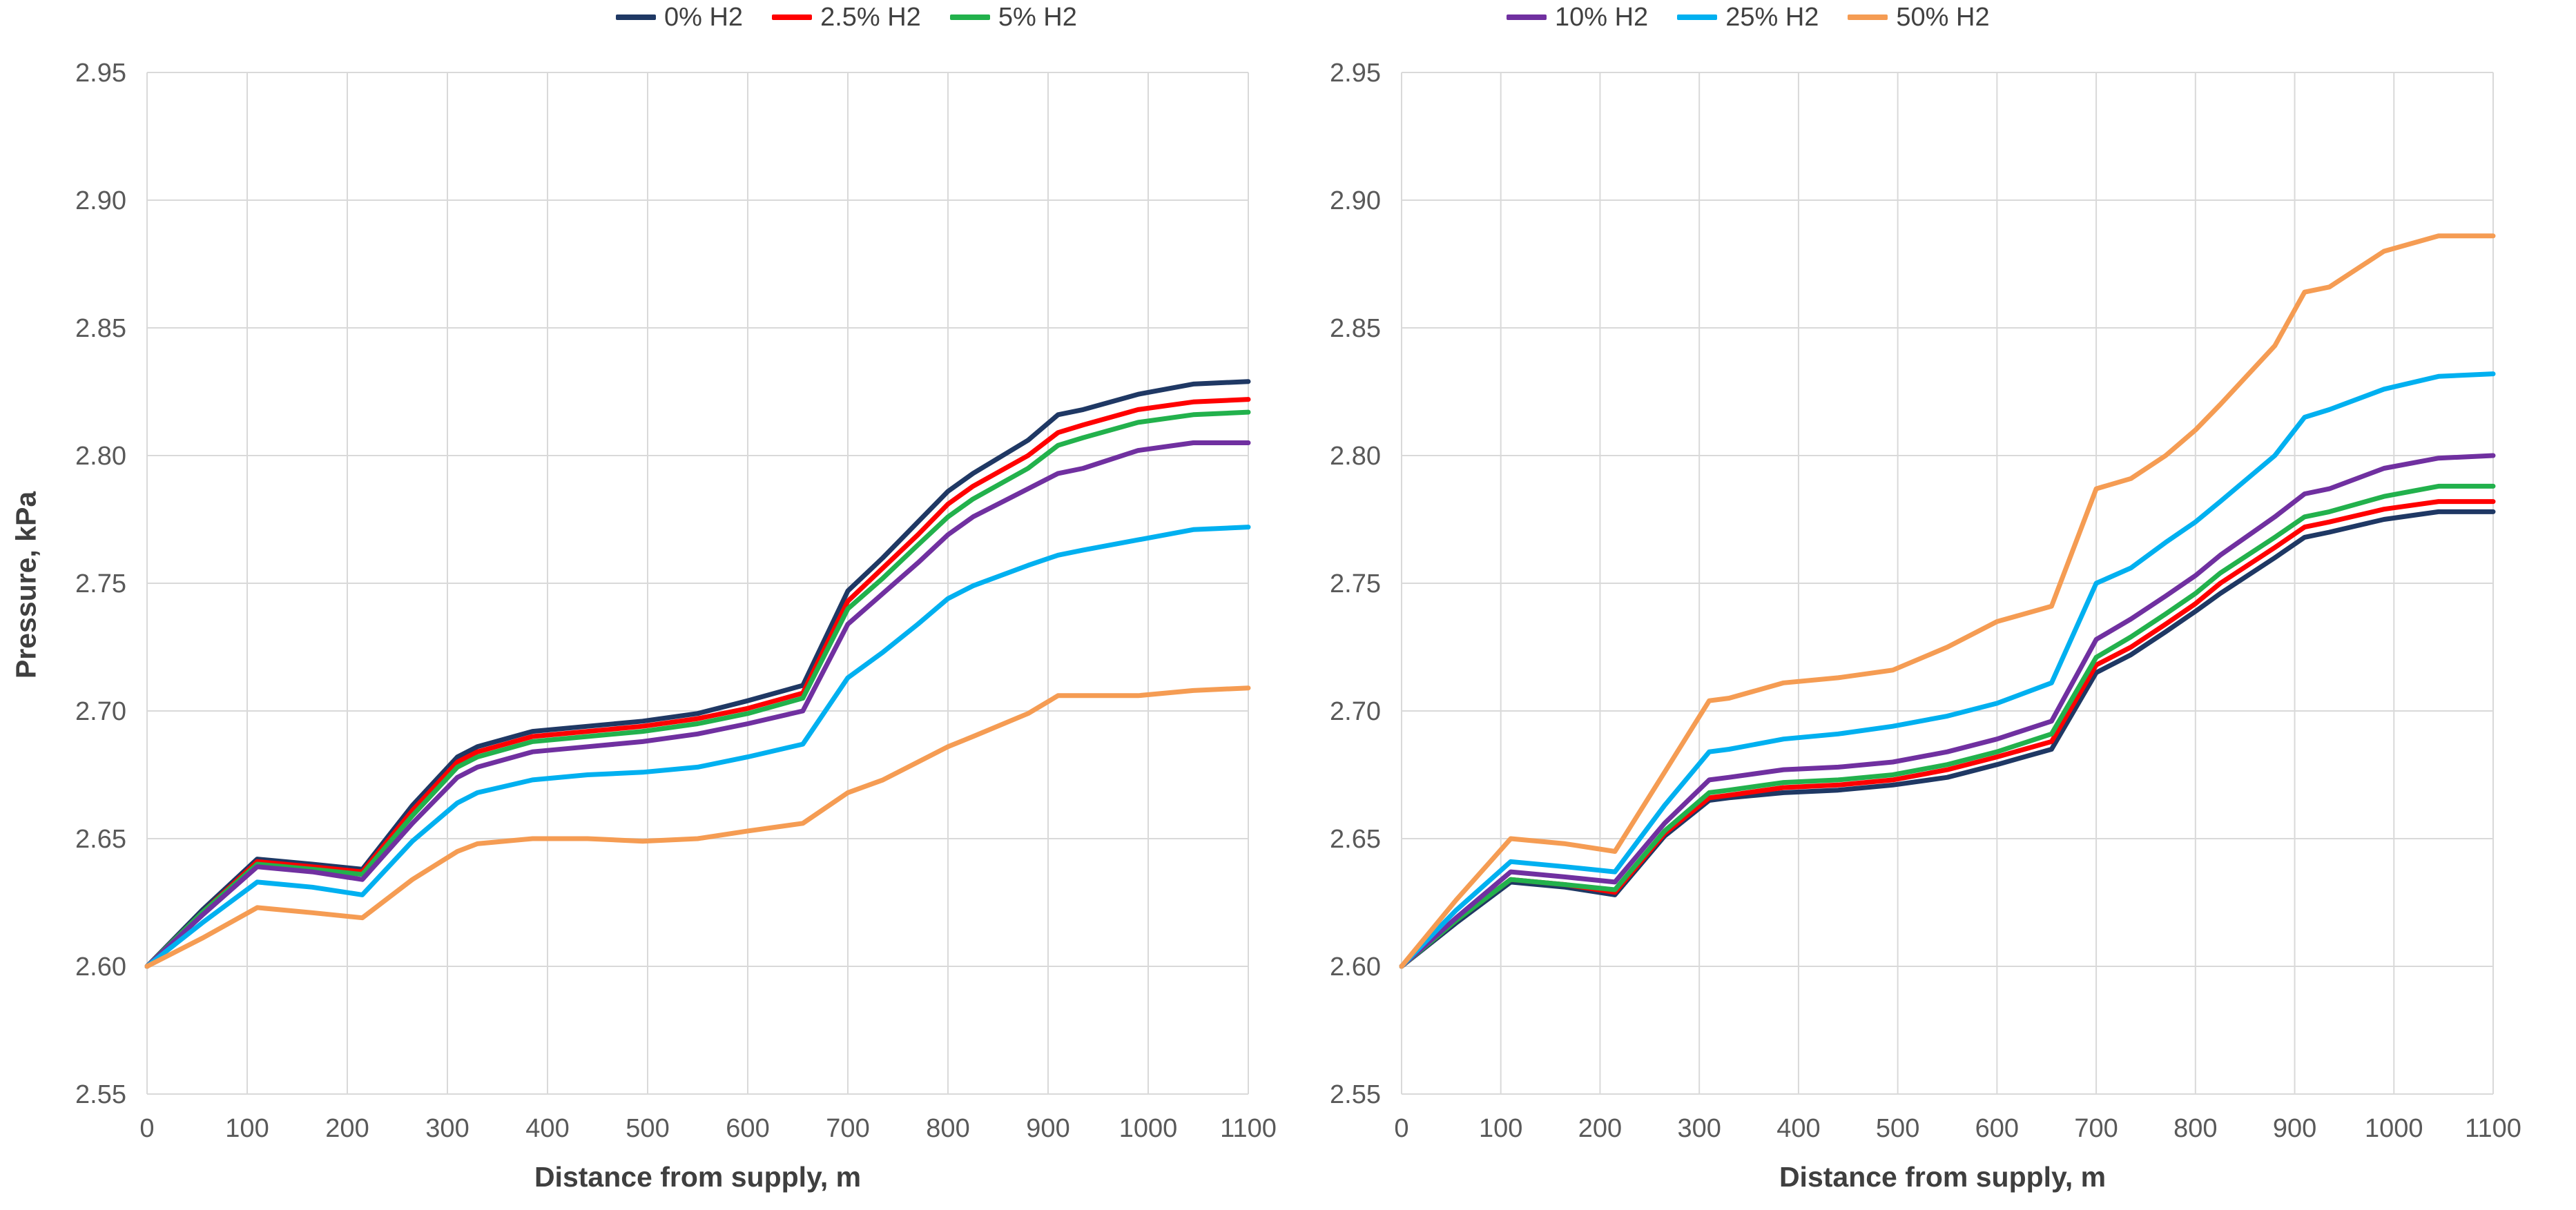  What do you see at coordinates (871, 17) in the screenshot?
I see `legend-label-2-5pct-h2: 2.5% H2` at bounding box center [871, 17].